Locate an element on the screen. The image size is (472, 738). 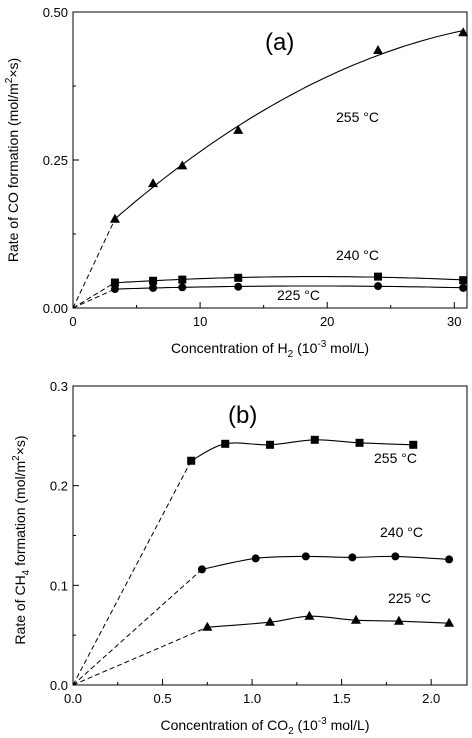
x-tick-label: 2.0 is located at coordinates (431, 698).